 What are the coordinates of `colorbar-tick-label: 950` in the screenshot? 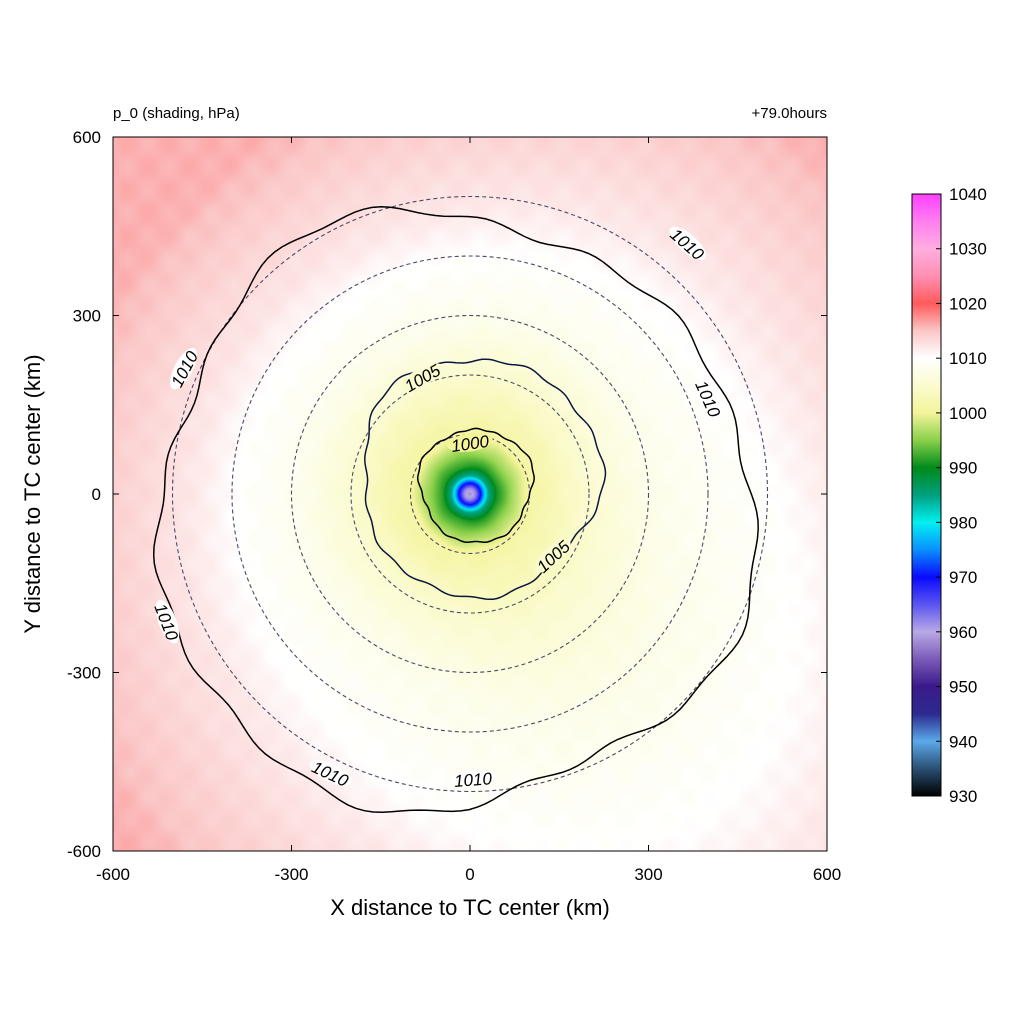 It's located at (963, 687).